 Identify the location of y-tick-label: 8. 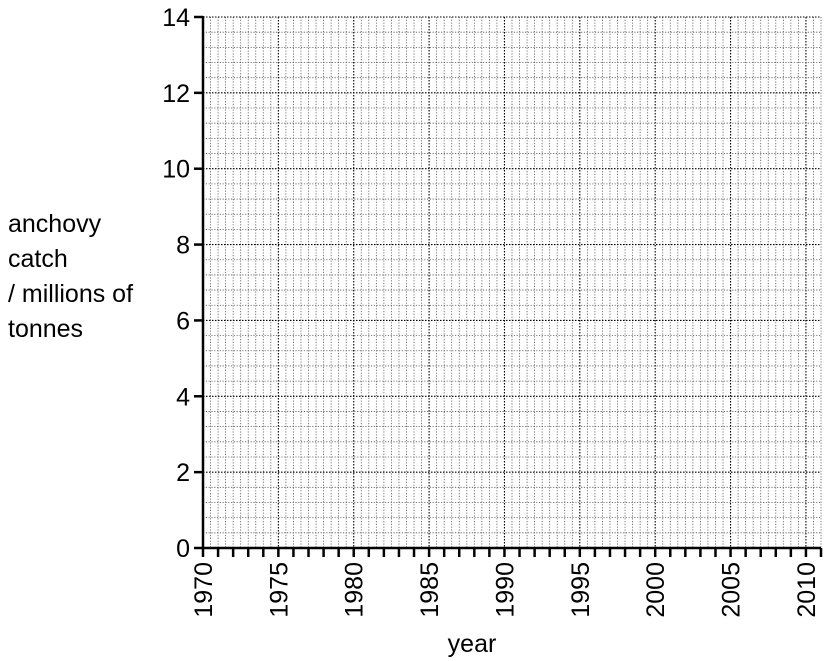
(183, 246).